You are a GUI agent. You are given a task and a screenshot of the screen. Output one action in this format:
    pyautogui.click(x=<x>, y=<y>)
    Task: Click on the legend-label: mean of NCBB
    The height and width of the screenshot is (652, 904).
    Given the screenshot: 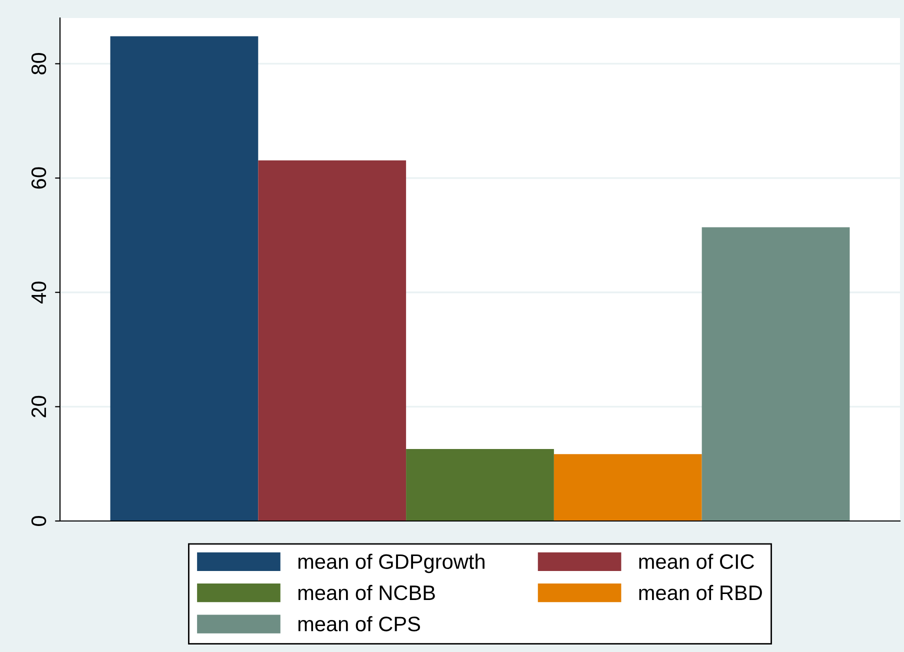 What is the action you would take?
    pyautogui.click(x=366, y=592)
    